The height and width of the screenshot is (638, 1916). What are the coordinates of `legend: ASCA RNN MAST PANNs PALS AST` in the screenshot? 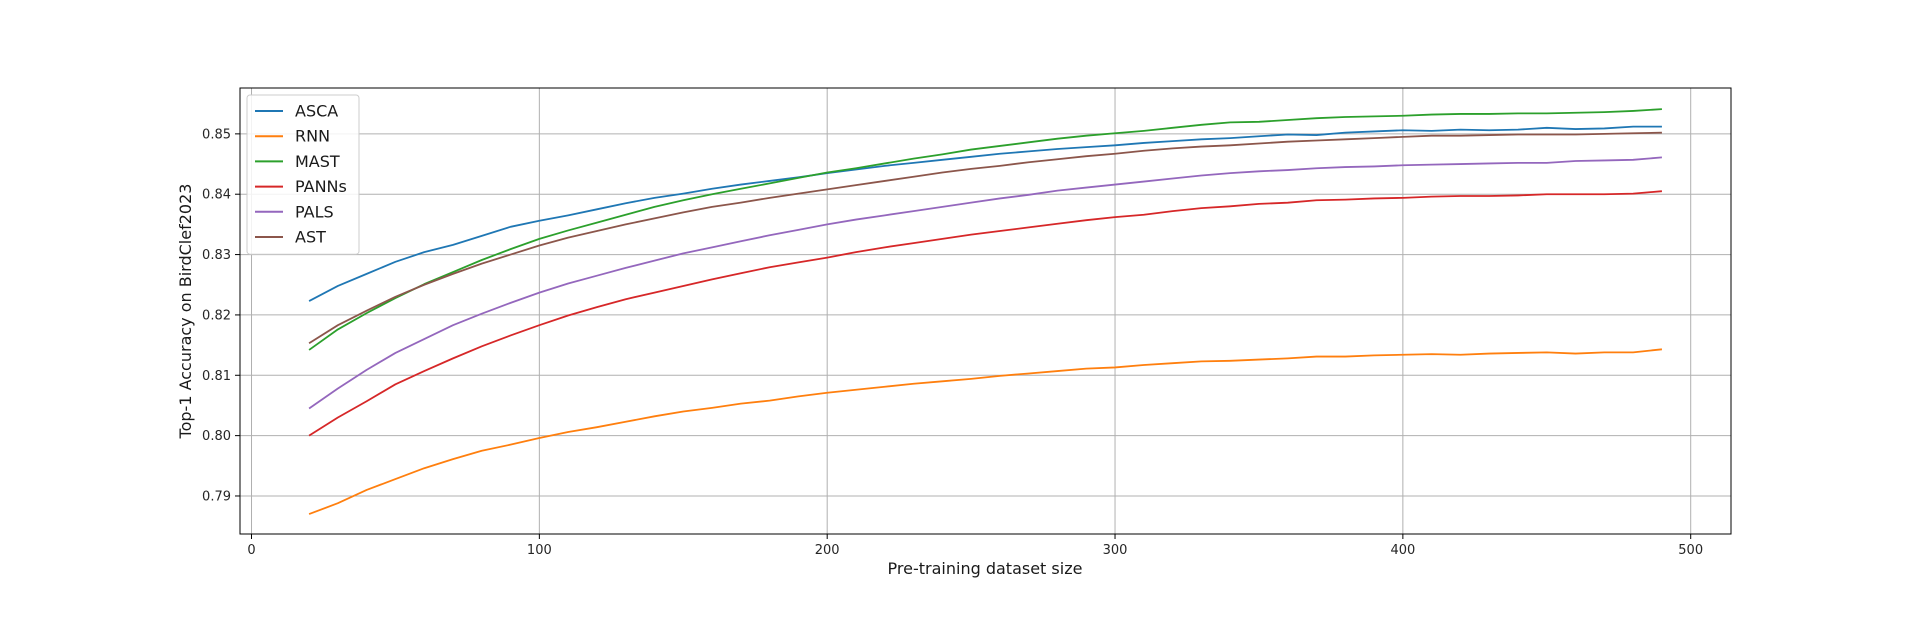 It's located at (303, 174).